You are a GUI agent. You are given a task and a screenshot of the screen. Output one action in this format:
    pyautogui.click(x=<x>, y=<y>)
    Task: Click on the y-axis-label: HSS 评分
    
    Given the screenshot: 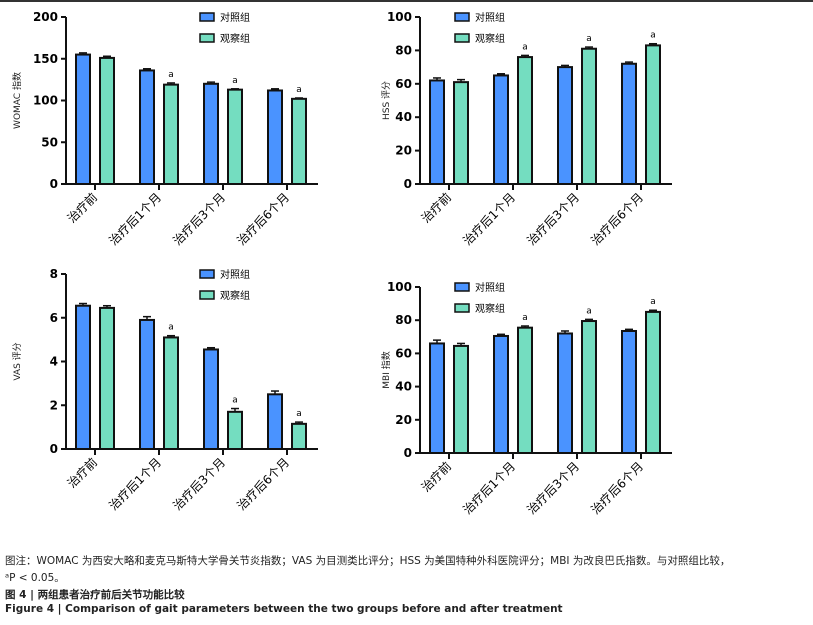 What is the action you would take?
    pyautogui.click(x=386, y=100)
    